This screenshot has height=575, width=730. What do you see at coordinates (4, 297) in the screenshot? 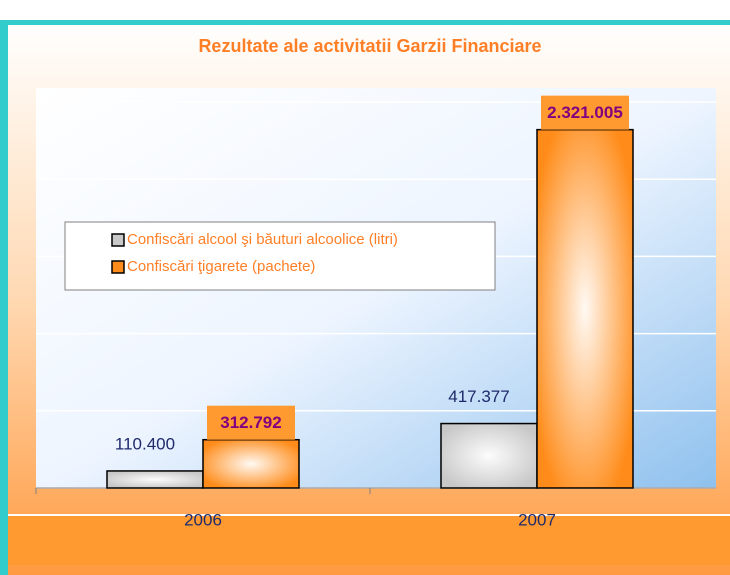
I see `frame-left` at bounding box center [4, 297].